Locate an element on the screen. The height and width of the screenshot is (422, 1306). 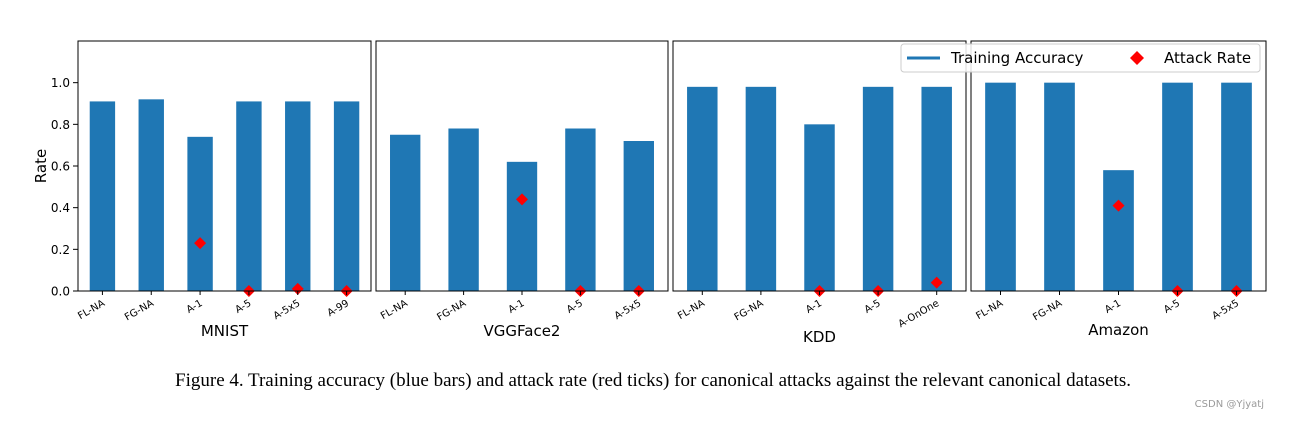
y-tick-label: 0.0 is located at coordinates (60, 292).